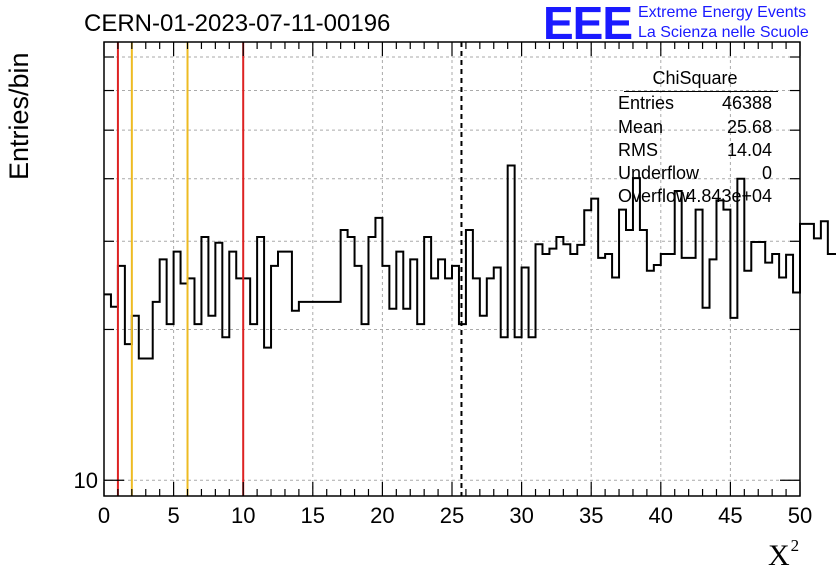 The image size is (836, 573). What do you see at coordinates (452, 515) in the screenshot?
I see `x-tick-label: 25` at bounding box center [452, 515].